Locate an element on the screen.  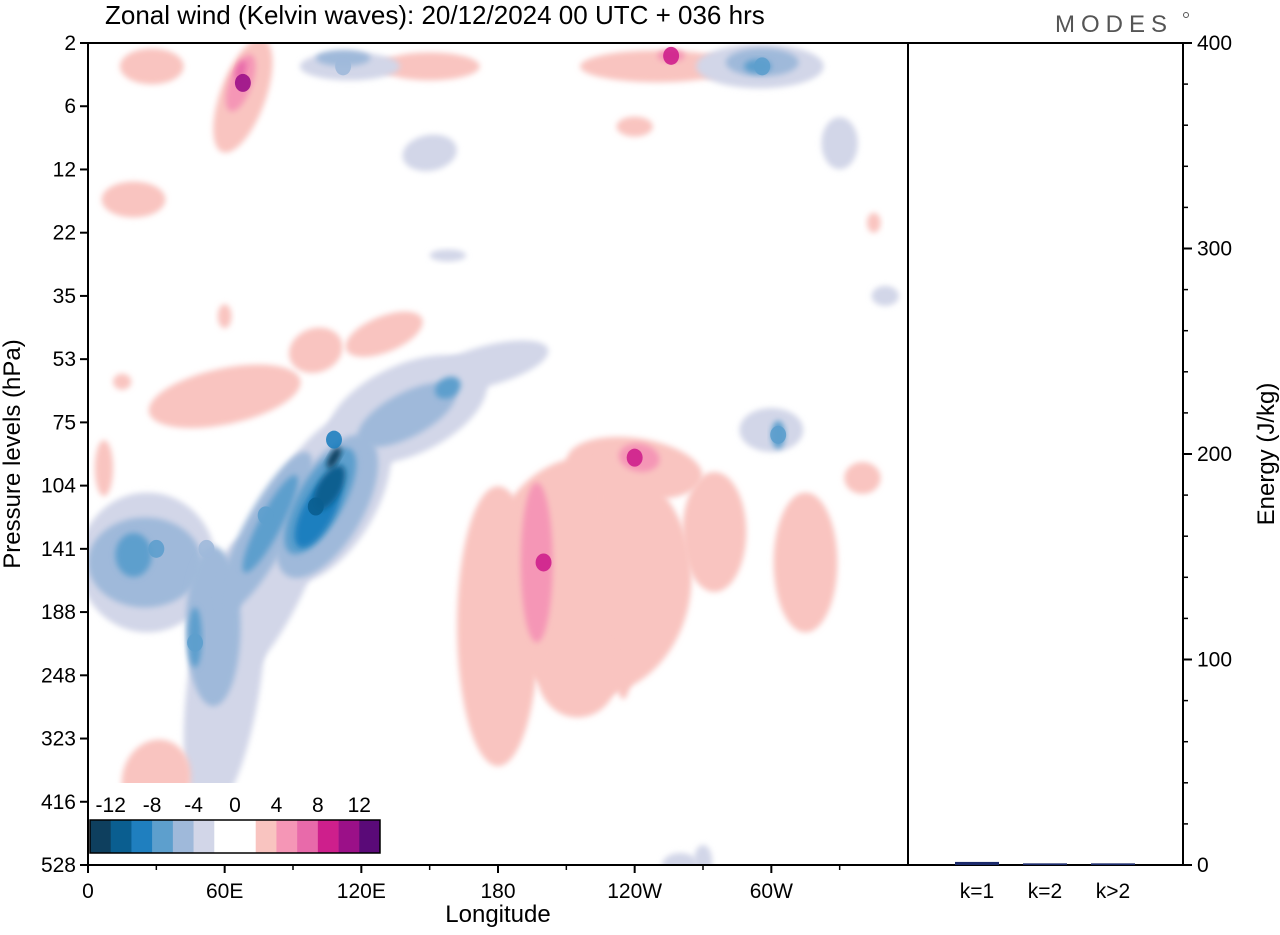
colorbar-label: 12 is located at coordinates (359, 805).